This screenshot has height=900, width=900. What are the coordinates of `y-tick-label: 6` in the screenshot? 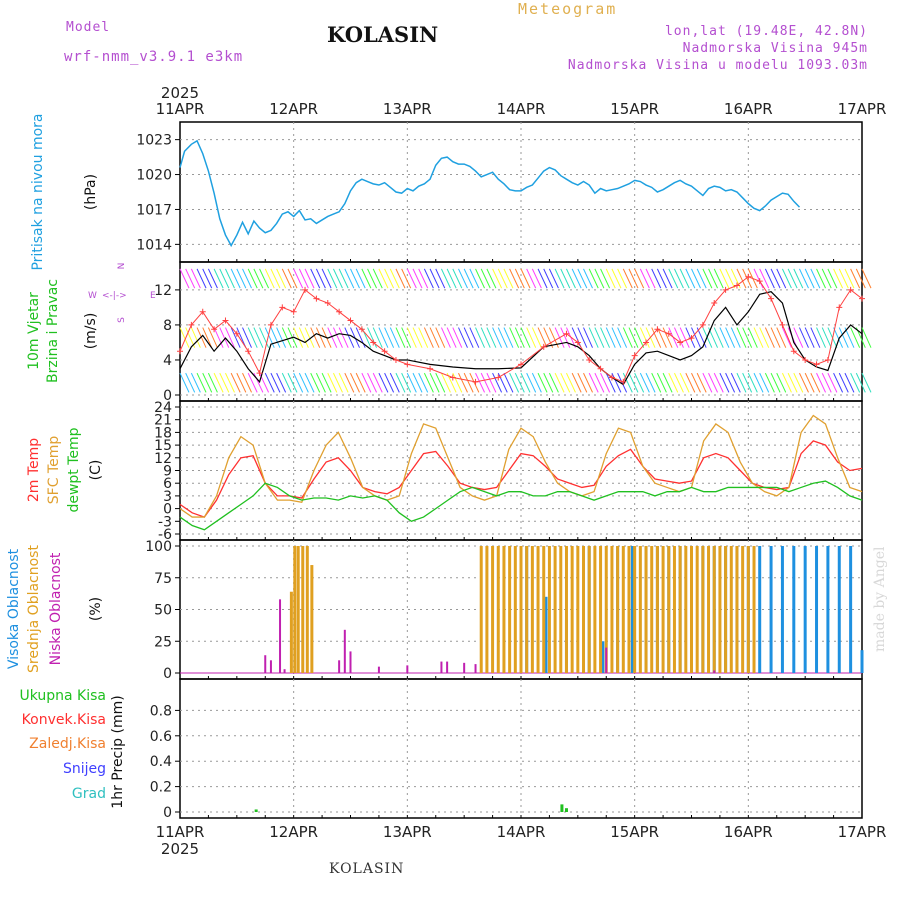 It's located at (167, 484).